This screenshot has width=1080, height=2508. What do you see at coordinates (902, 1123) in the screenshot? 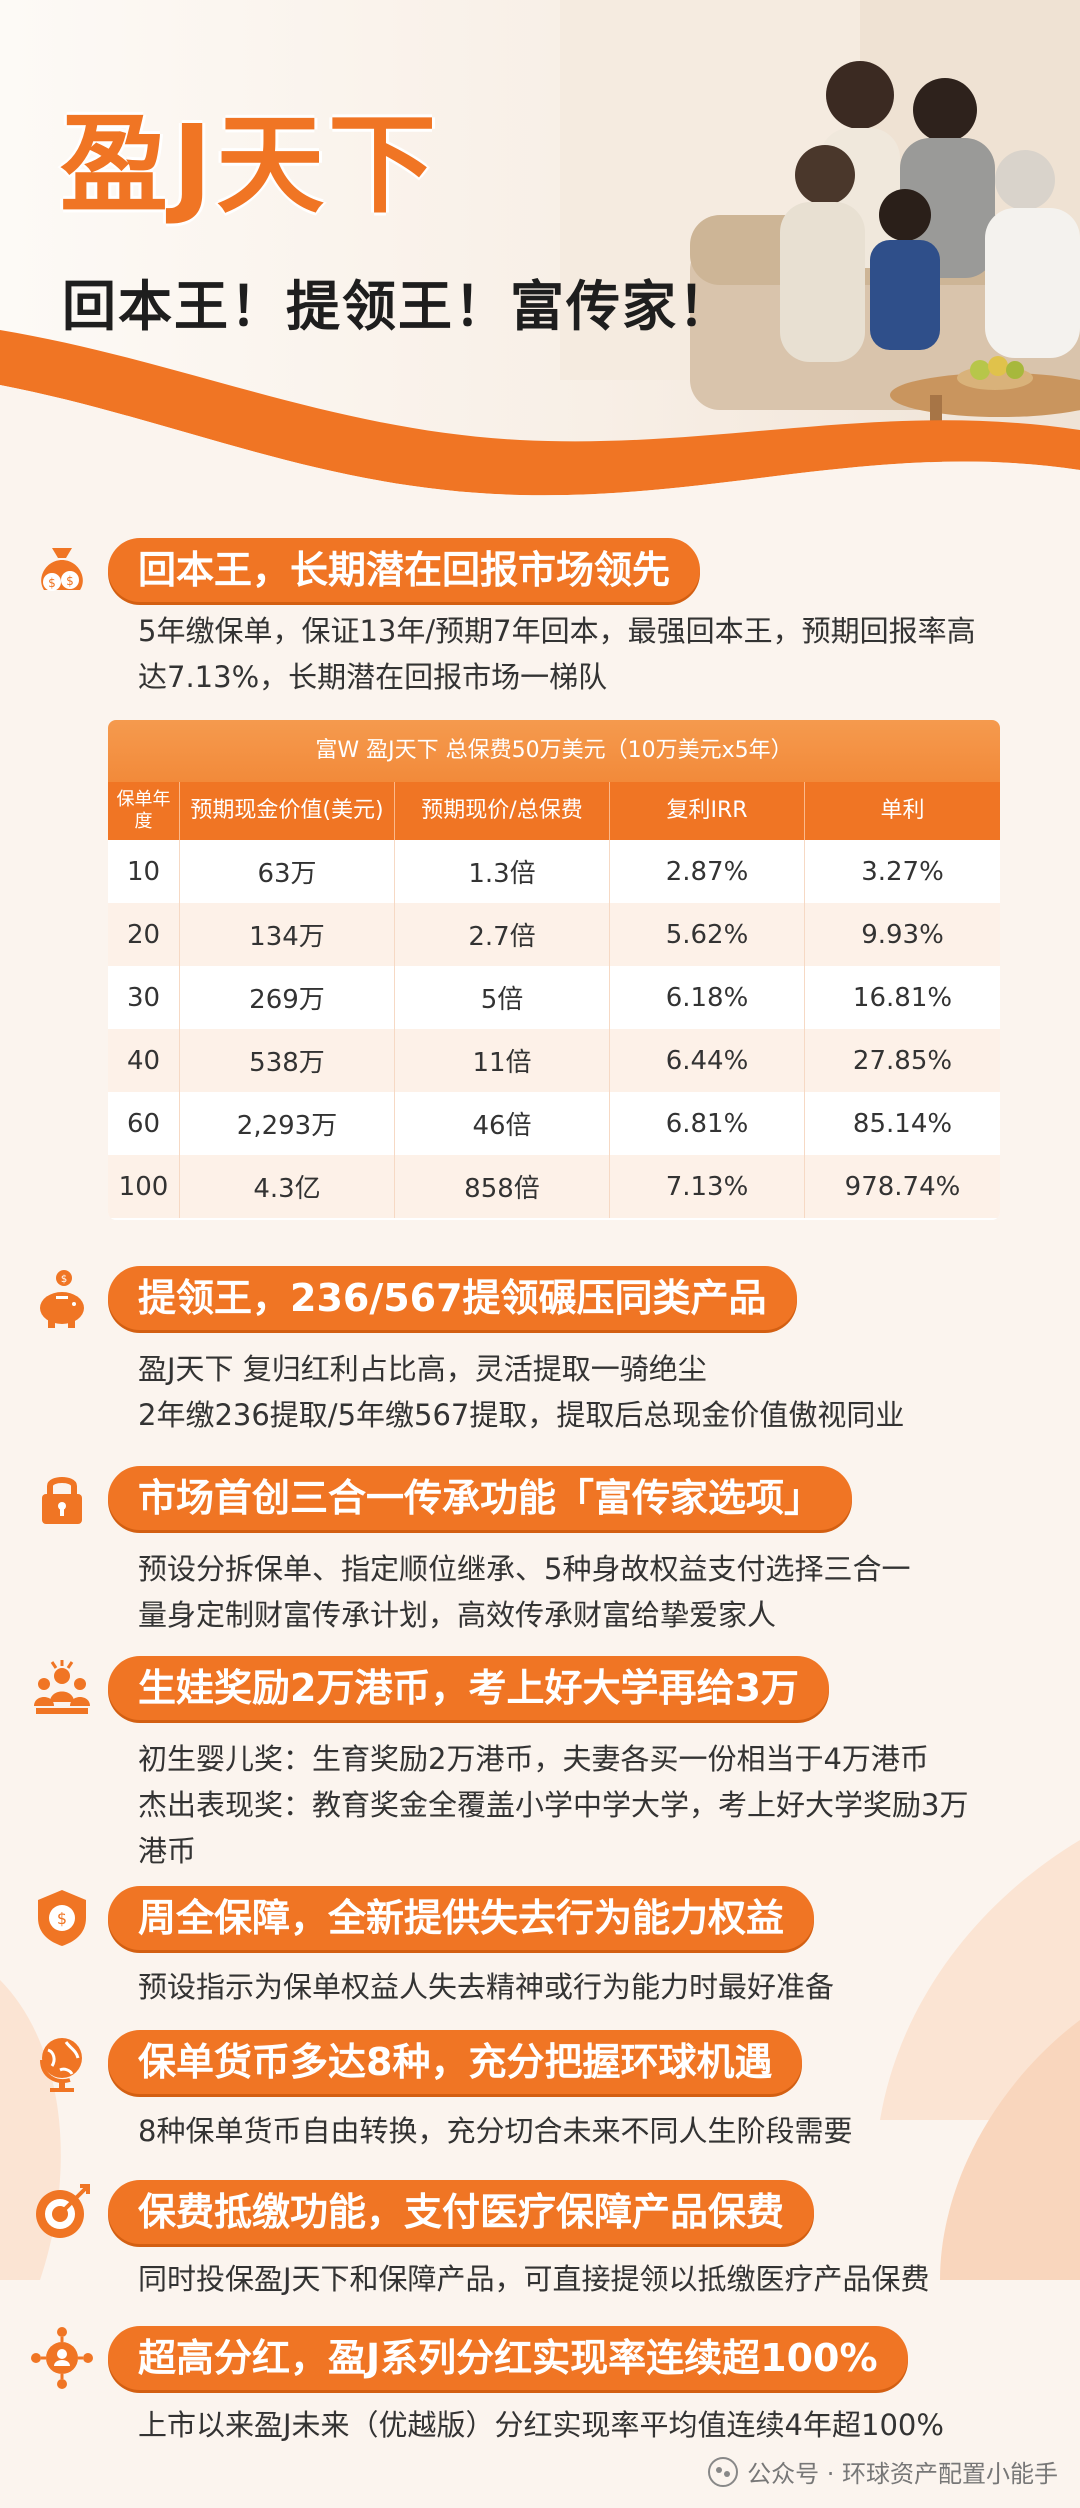
I see `table-cell: 85.14%` at bounding box center [902, 1123].